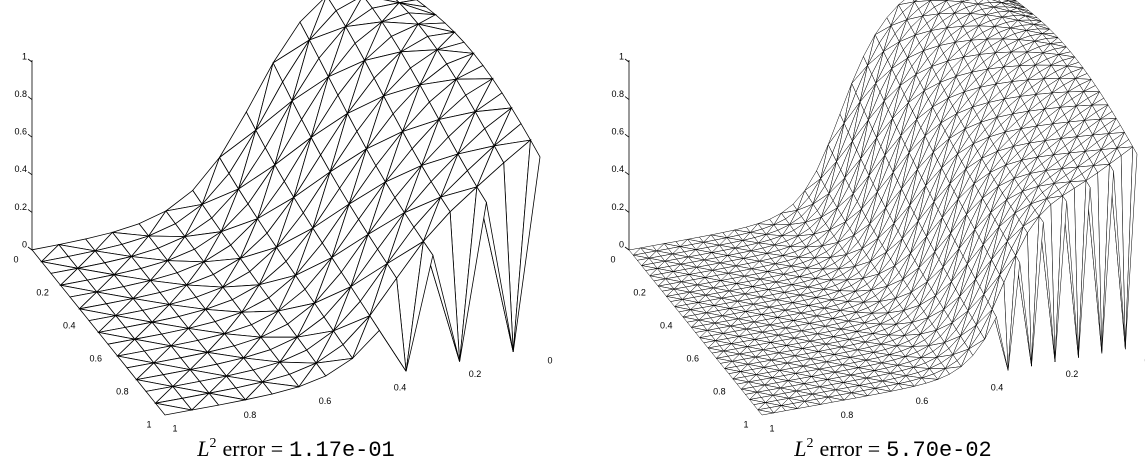  I want to click on caption-value: 1.17e-01, so click(342, 450).